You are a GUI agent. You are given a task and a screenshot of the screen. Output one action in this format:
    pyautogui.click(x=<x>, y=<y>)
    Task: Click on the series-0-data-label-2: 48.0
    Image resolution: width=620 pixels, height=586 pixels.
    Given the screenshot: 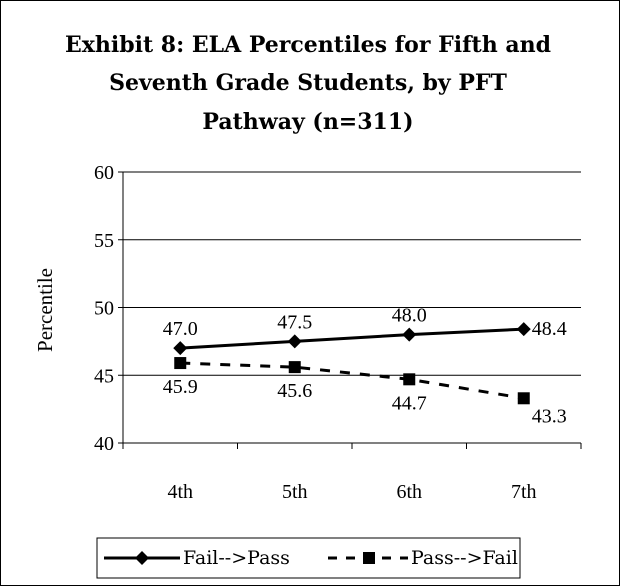 What is the action you would take?
    pyautogui.click(x=409, y=316)
    